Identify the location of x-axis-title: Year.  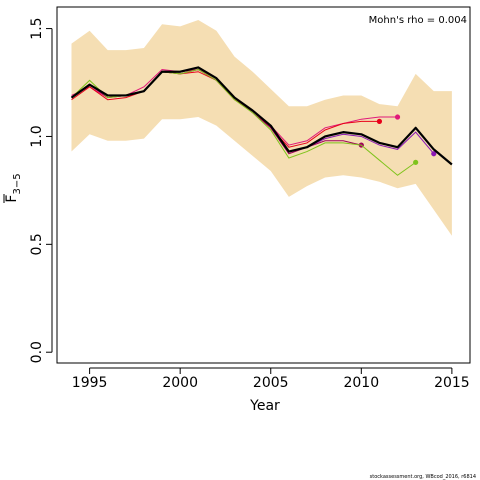
(264, 406).